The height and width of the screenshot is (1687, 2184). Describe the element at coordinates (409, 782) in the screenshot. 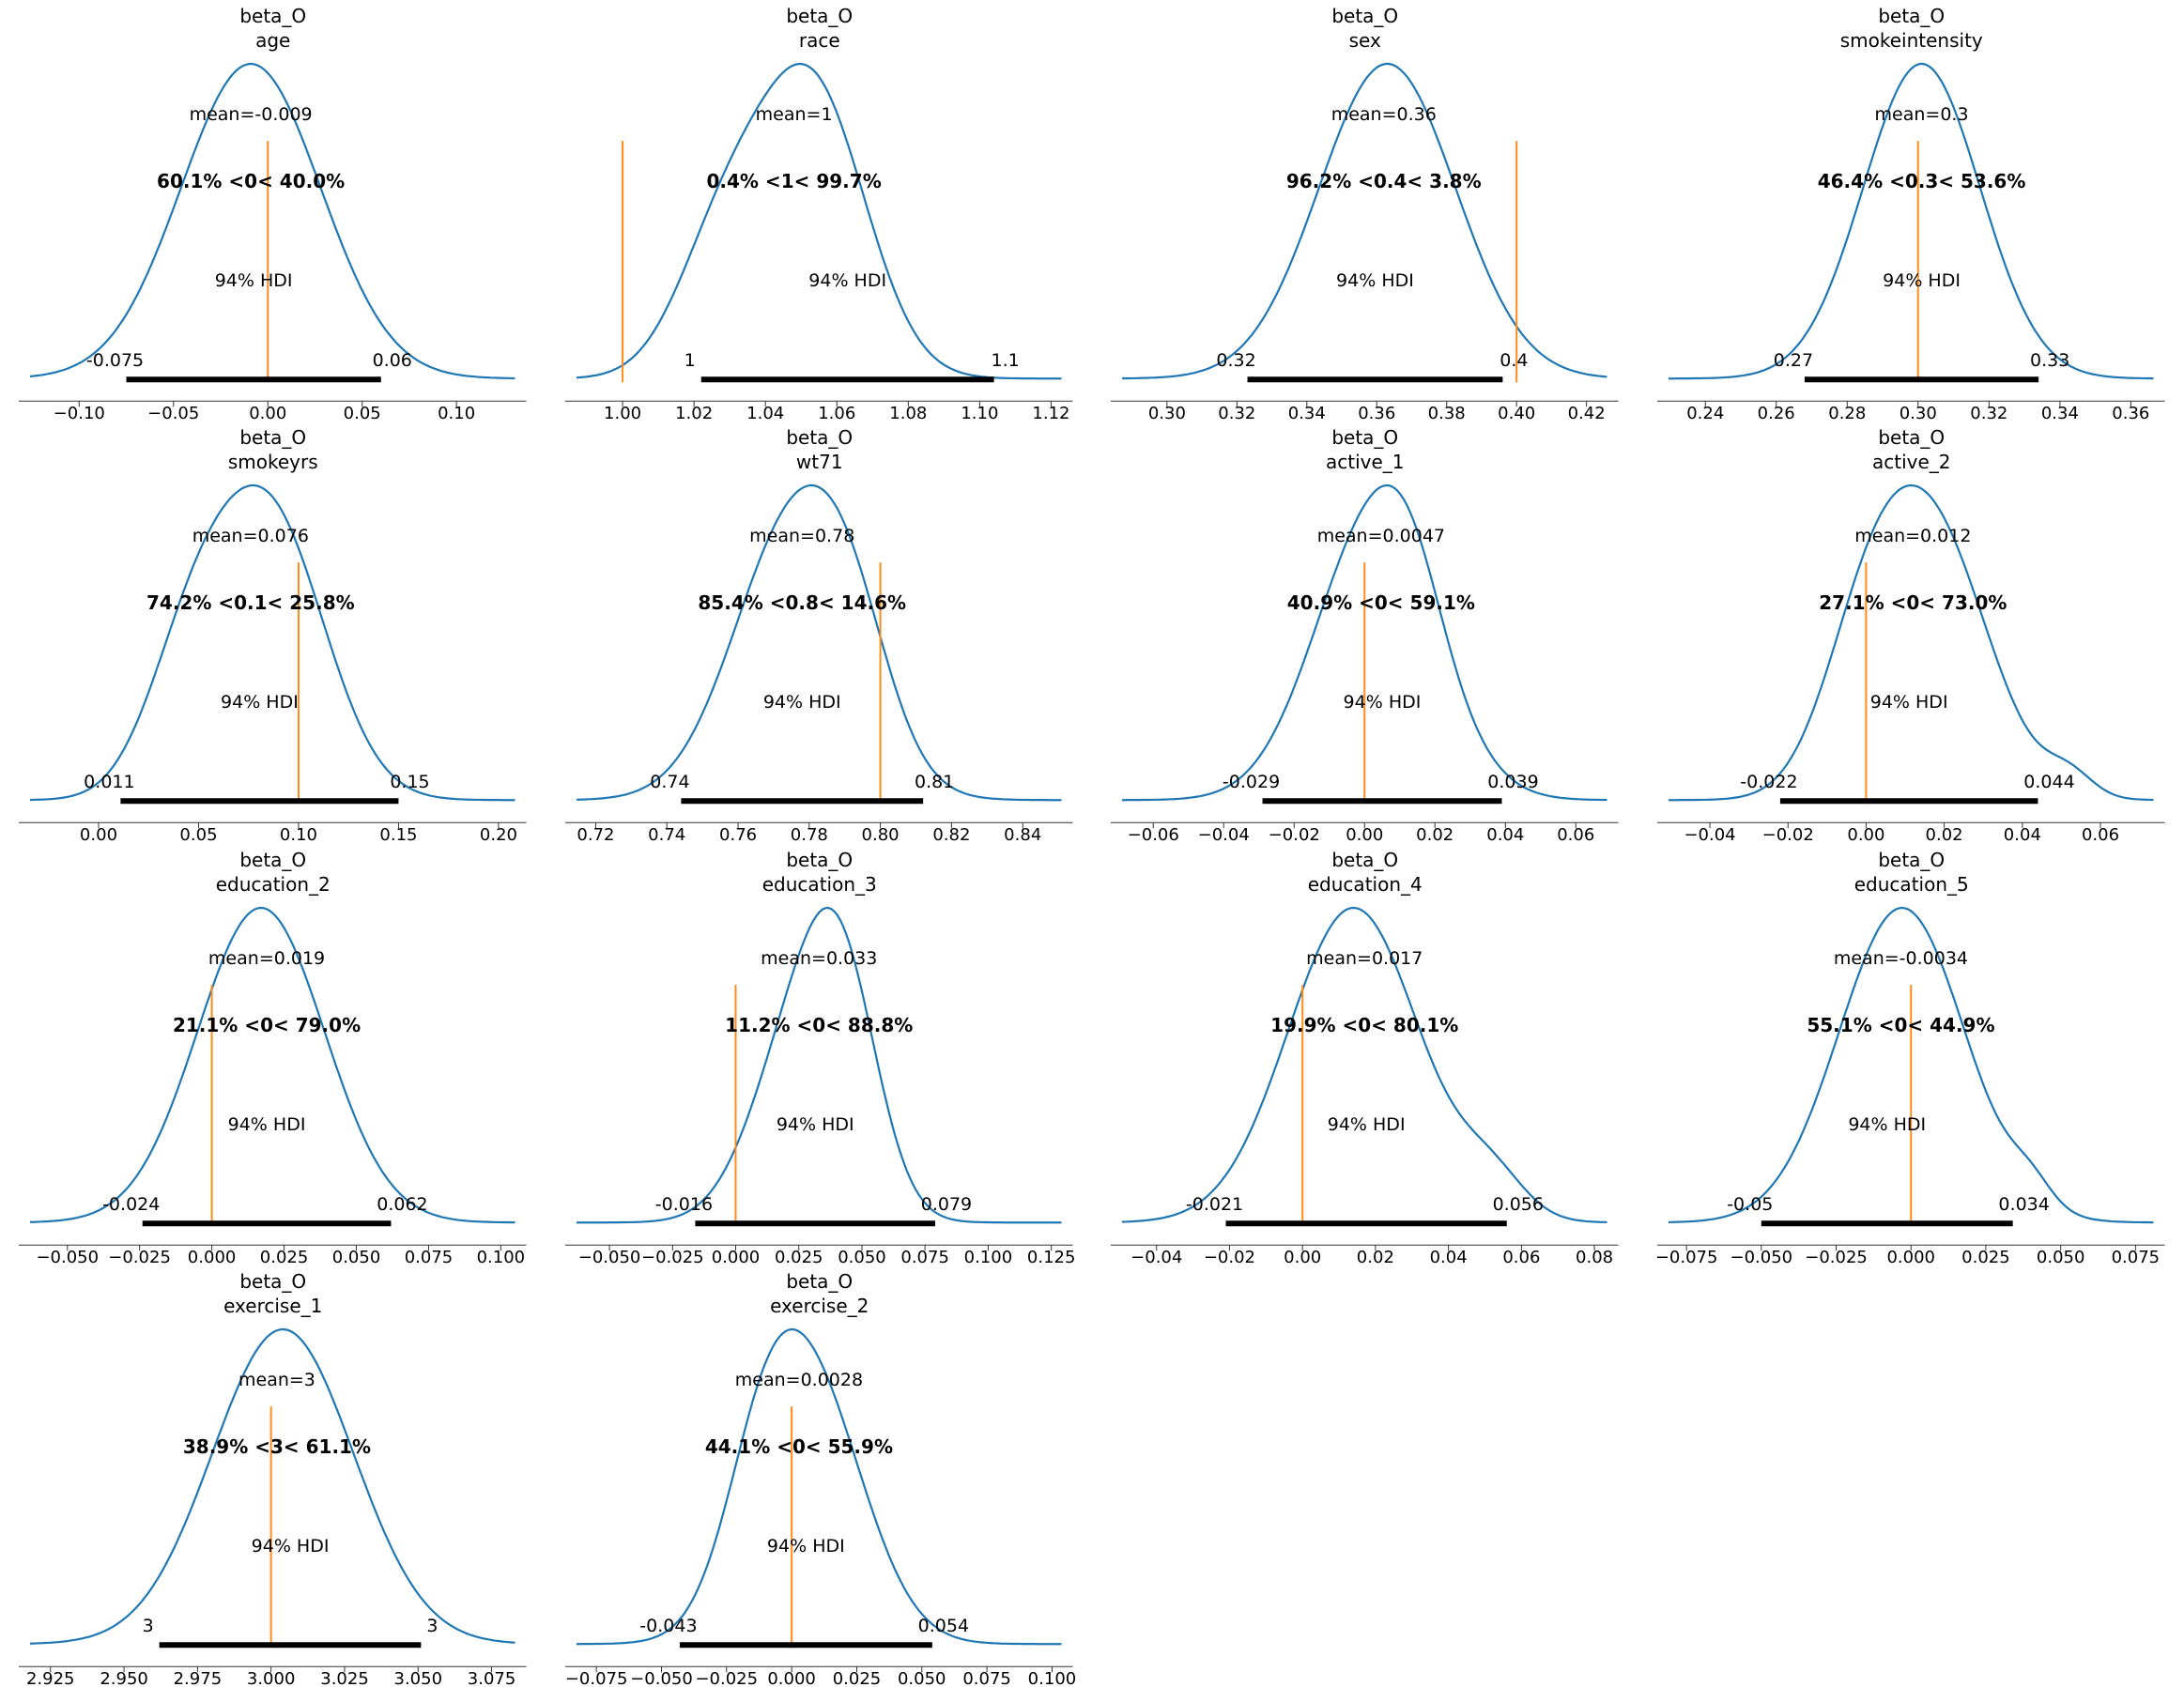

I see `hdi-hi-label: 0.15` at that location.